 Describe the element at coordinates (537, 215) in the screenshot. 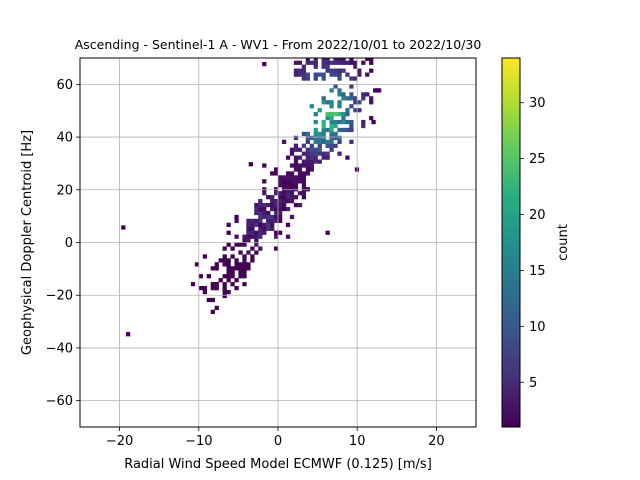

I see `colorbar-tick-label: 20` at that location.